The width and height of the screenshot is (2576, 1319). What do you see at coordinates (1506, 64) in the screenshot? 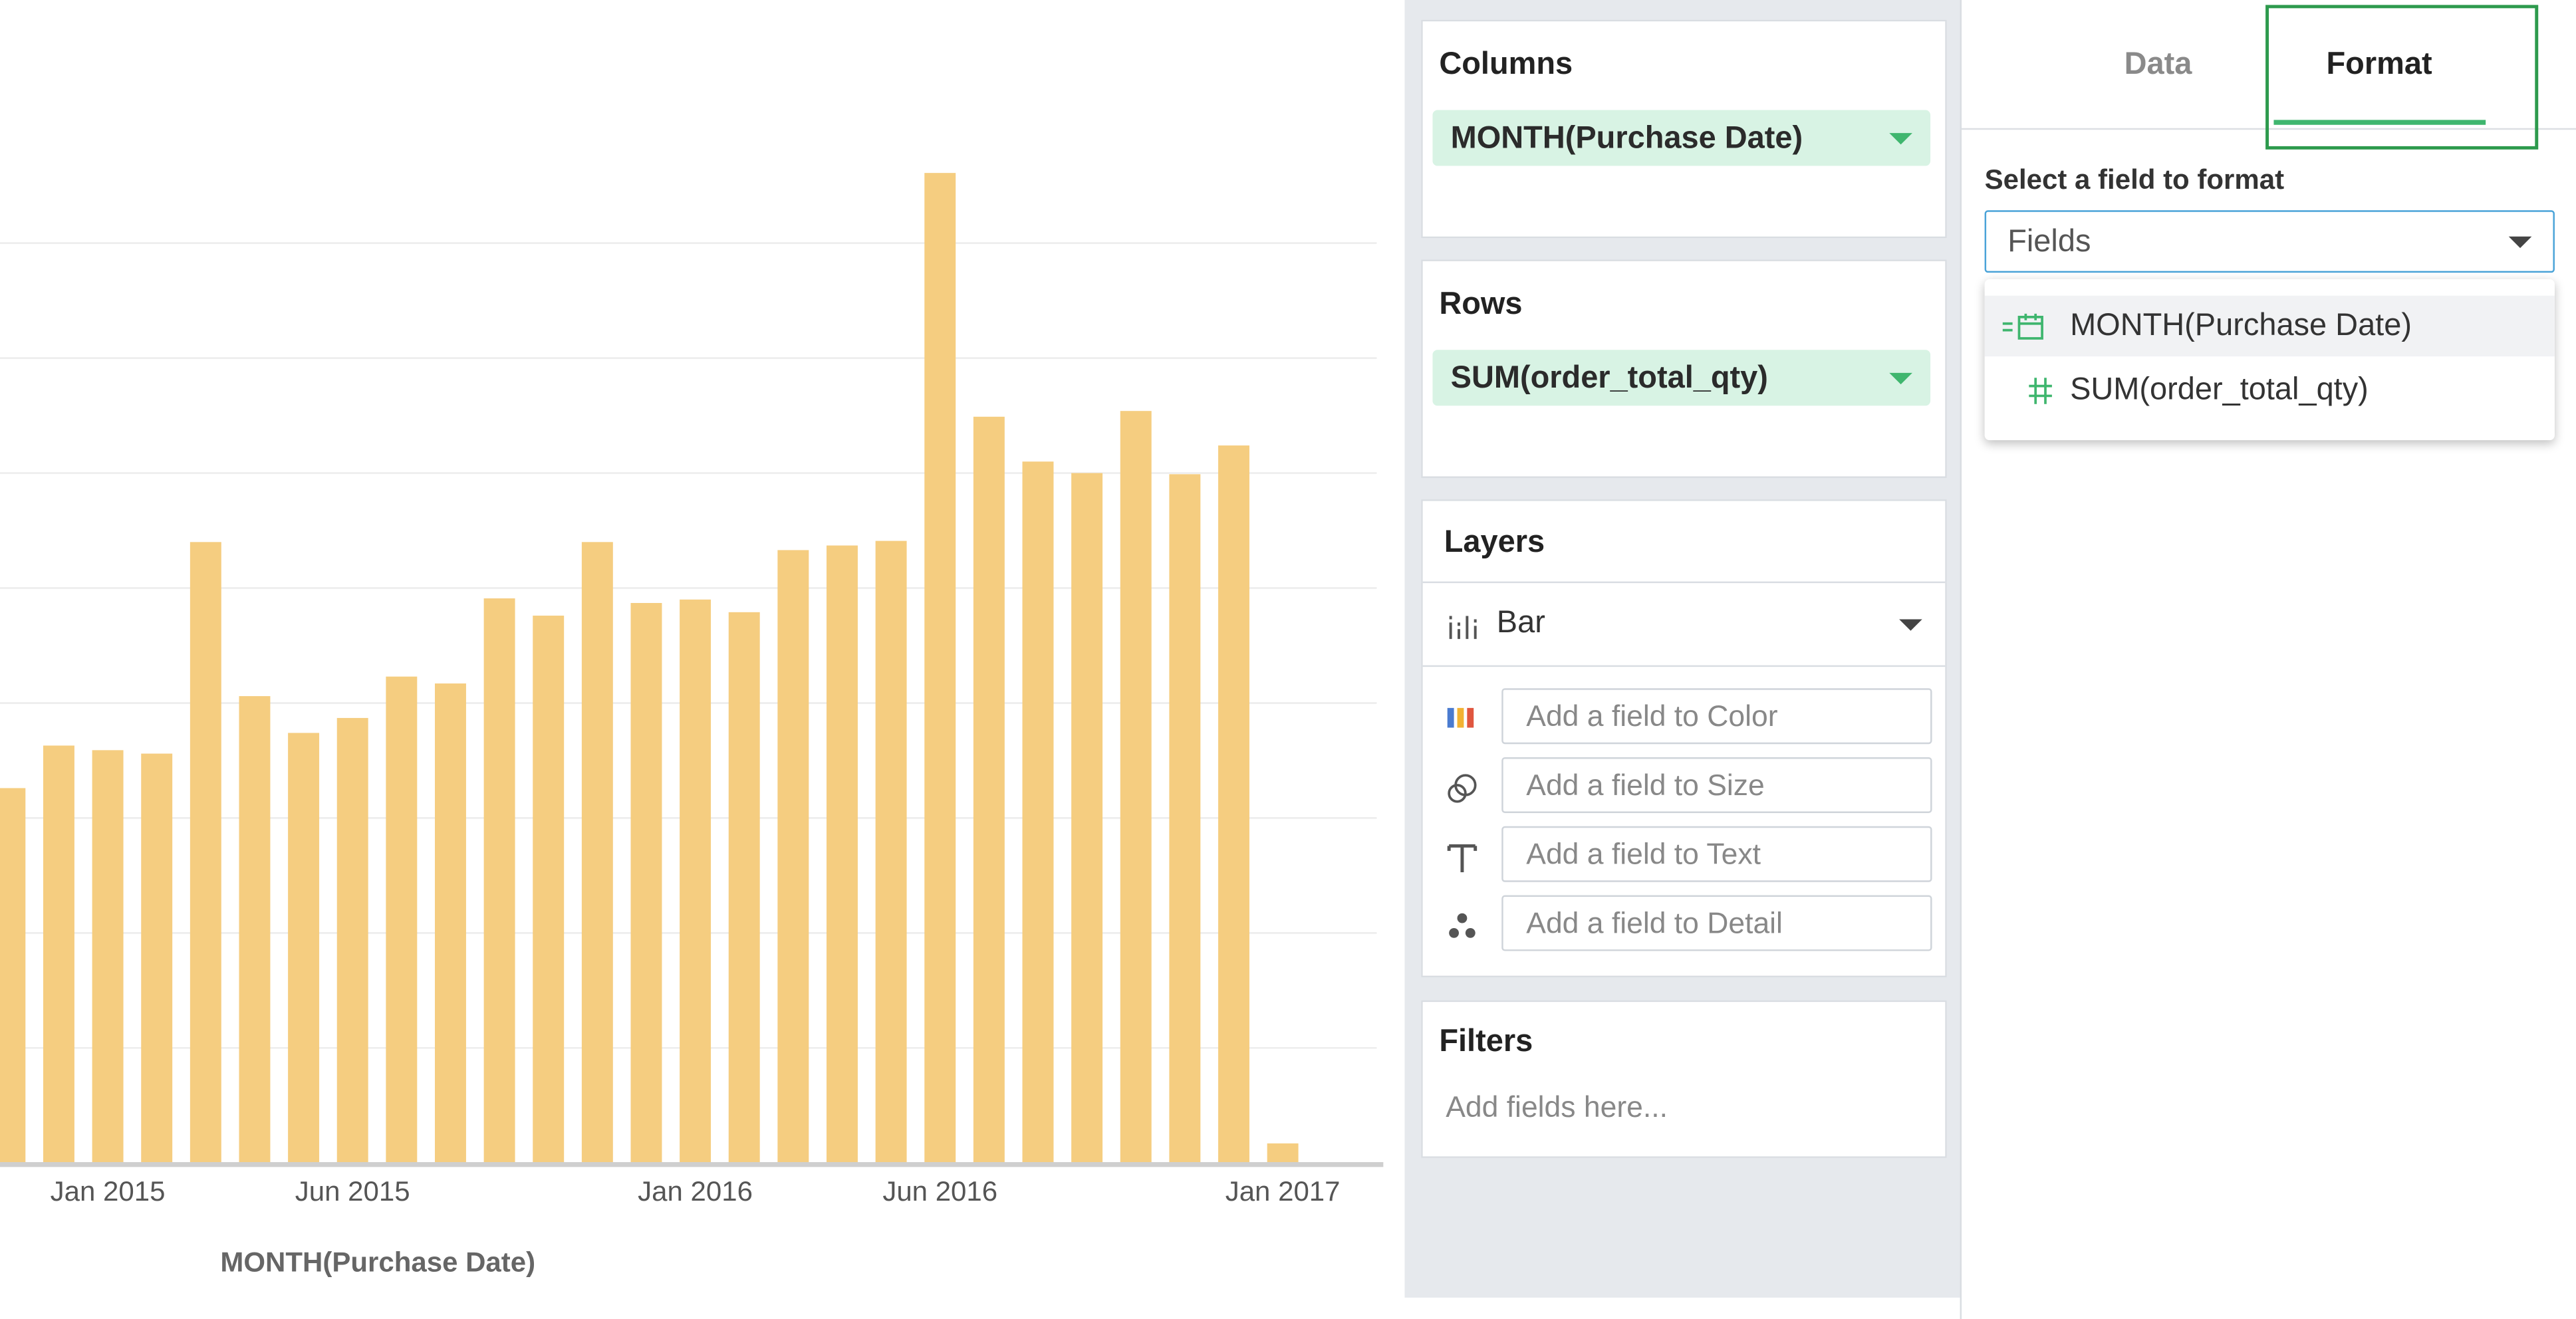
I see `card-title: Columns` at bounding box center [1506, 64].